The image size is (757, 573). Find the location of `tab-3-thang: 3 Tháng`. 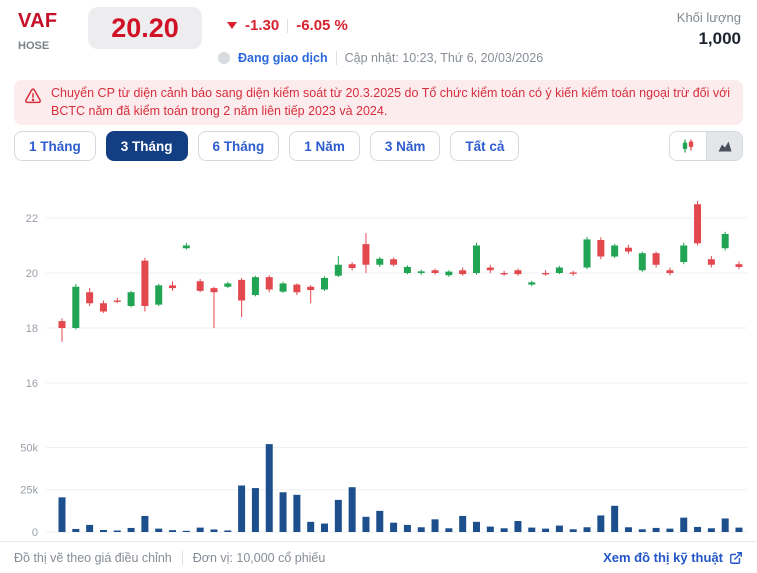

tab-3-thang: 3 Tháng is located at coordinates (146, 146).